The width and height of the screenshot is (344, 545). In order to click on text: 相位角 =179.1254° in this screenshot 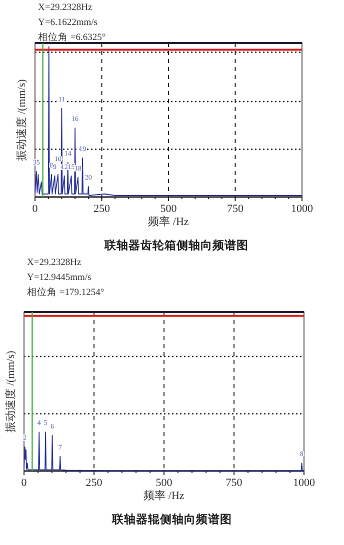, I will do `click(65, 292)`.